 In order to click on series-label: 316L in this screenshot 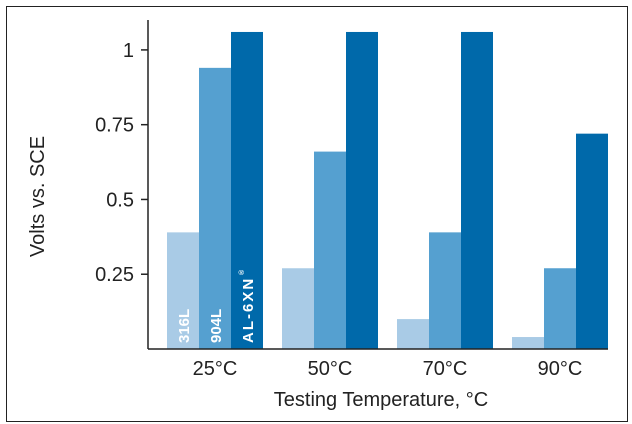, I will do `click(184, 326)`.